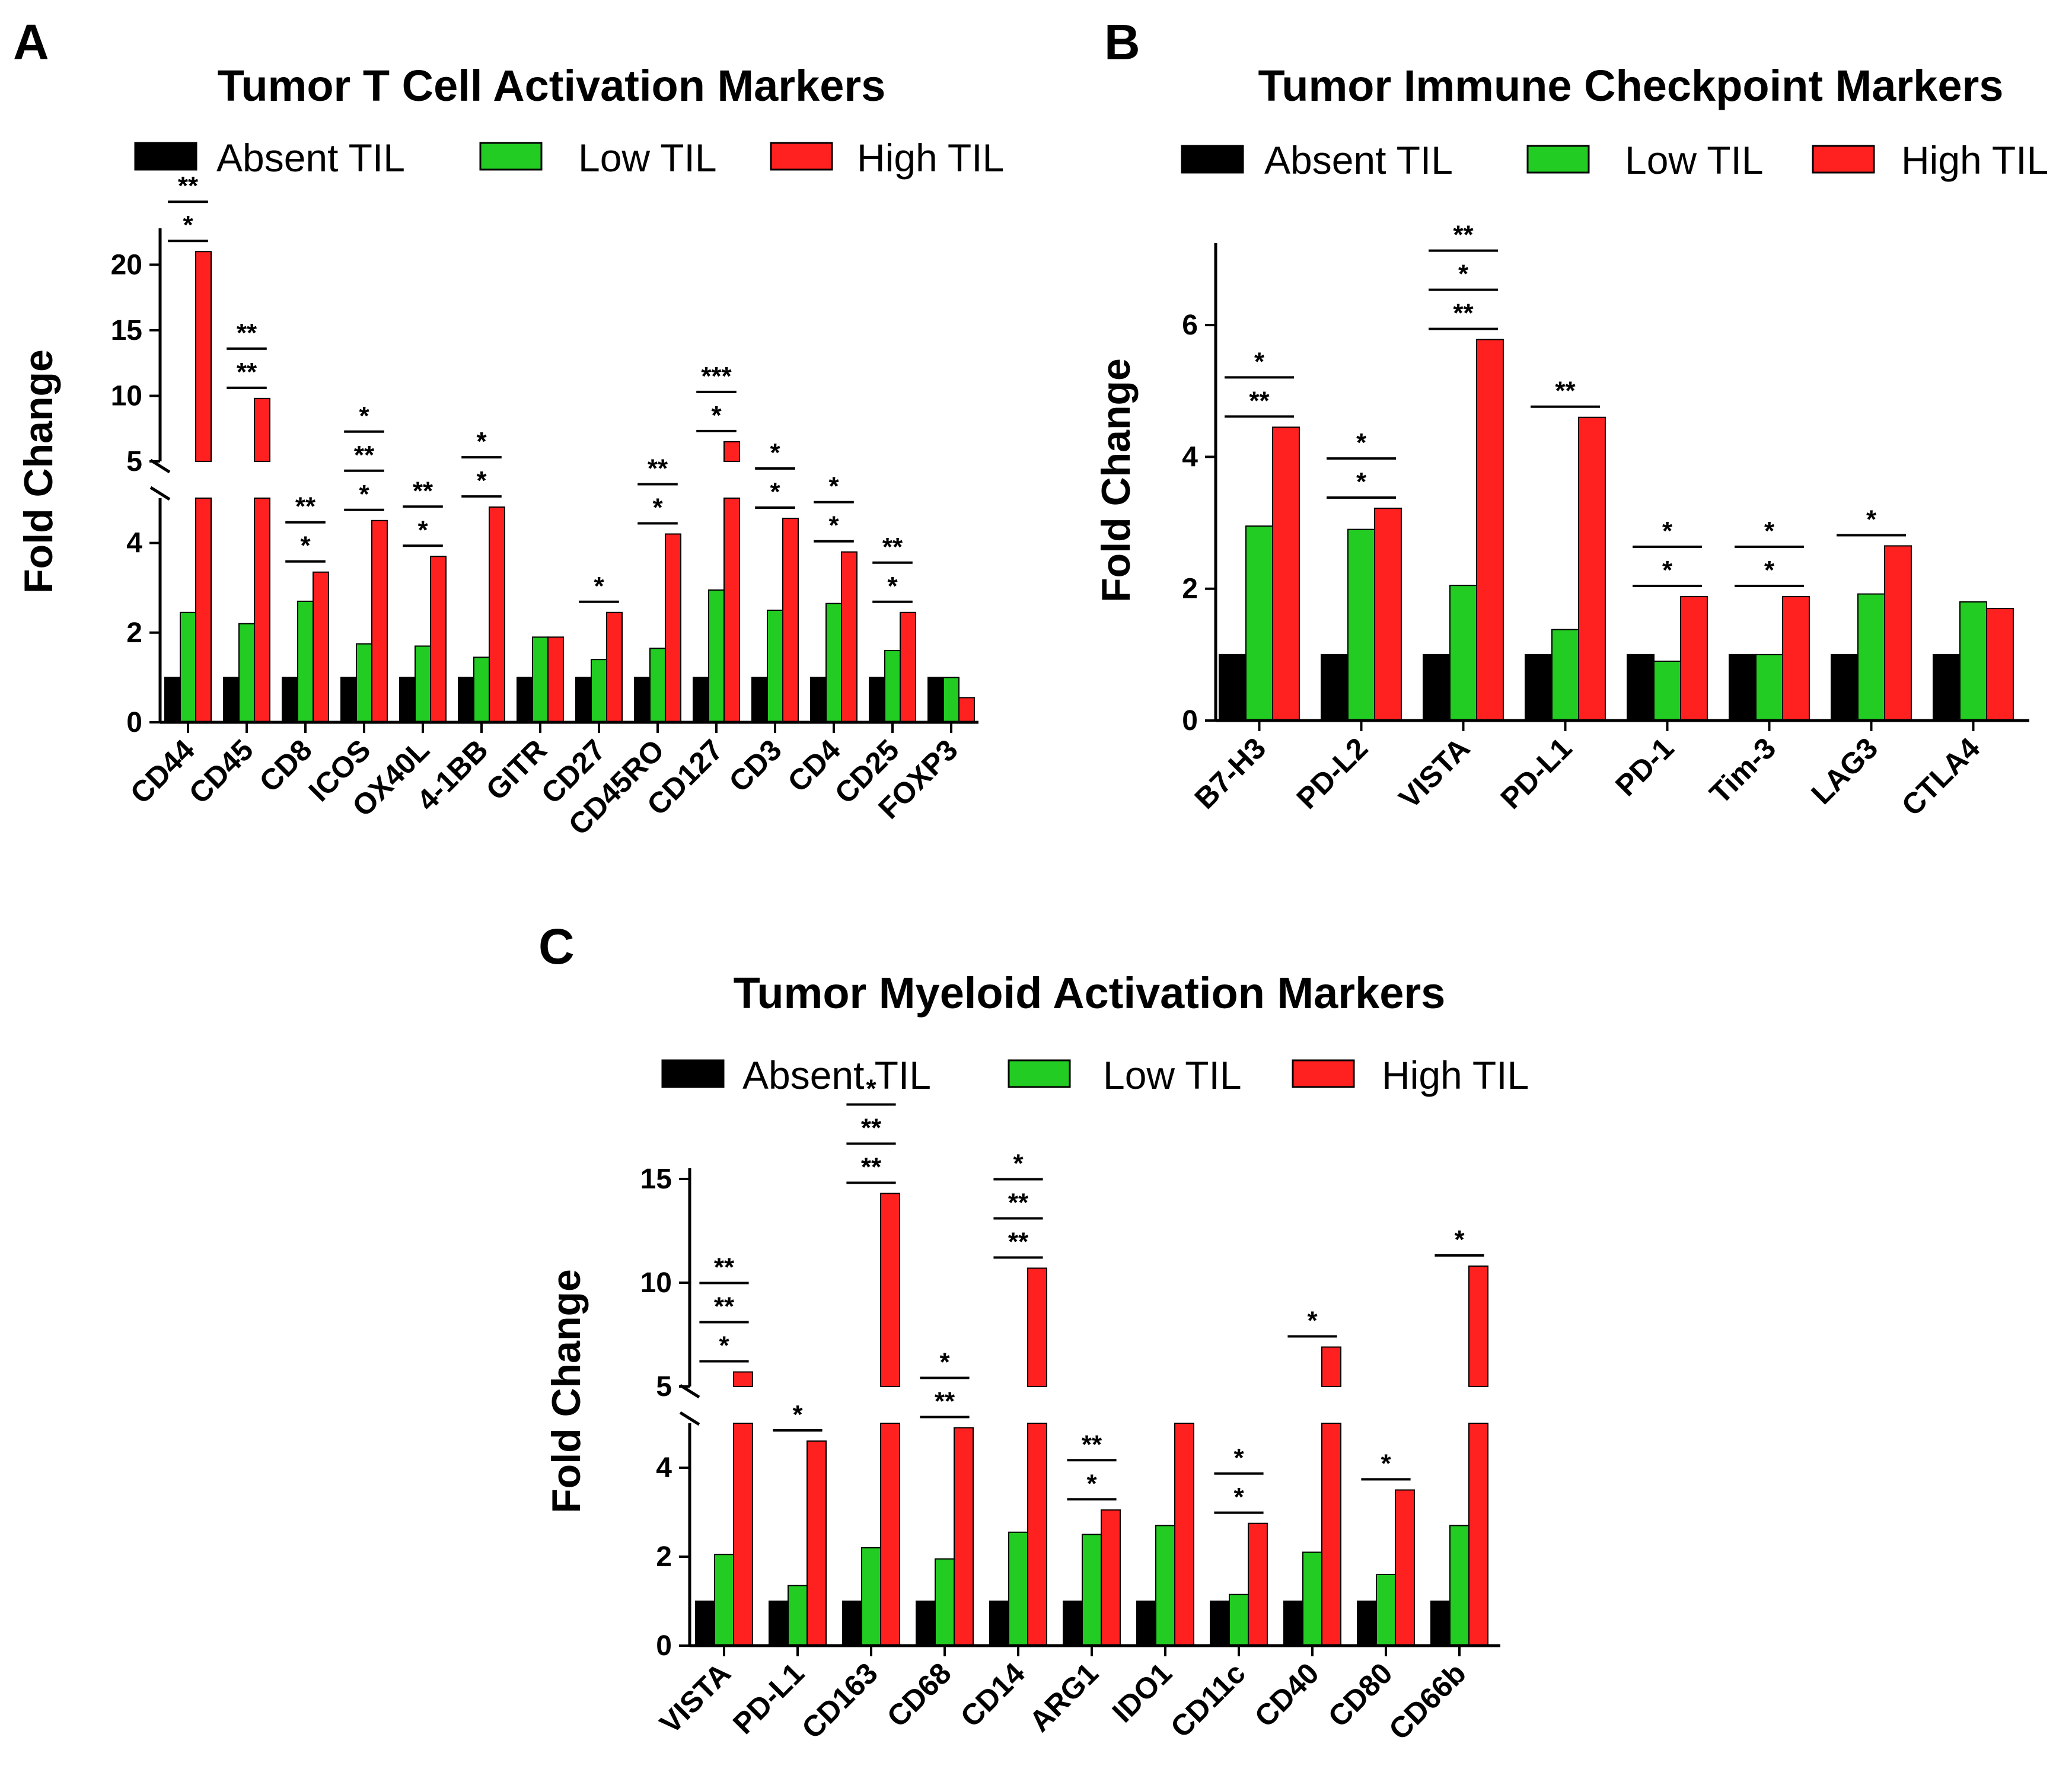 Image resolution: width=2072 pixels, height=1785 pixels. Describe the element at coordinates (1845, 688) in the screenshot. I see `bar-lag3-absent-til` at that location.